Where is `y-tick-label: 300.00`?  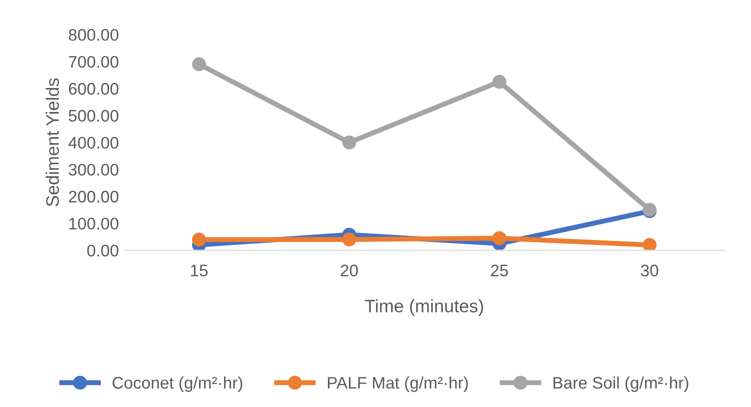
y-tick-label: 300.00 is located at coordinates (93, 170).